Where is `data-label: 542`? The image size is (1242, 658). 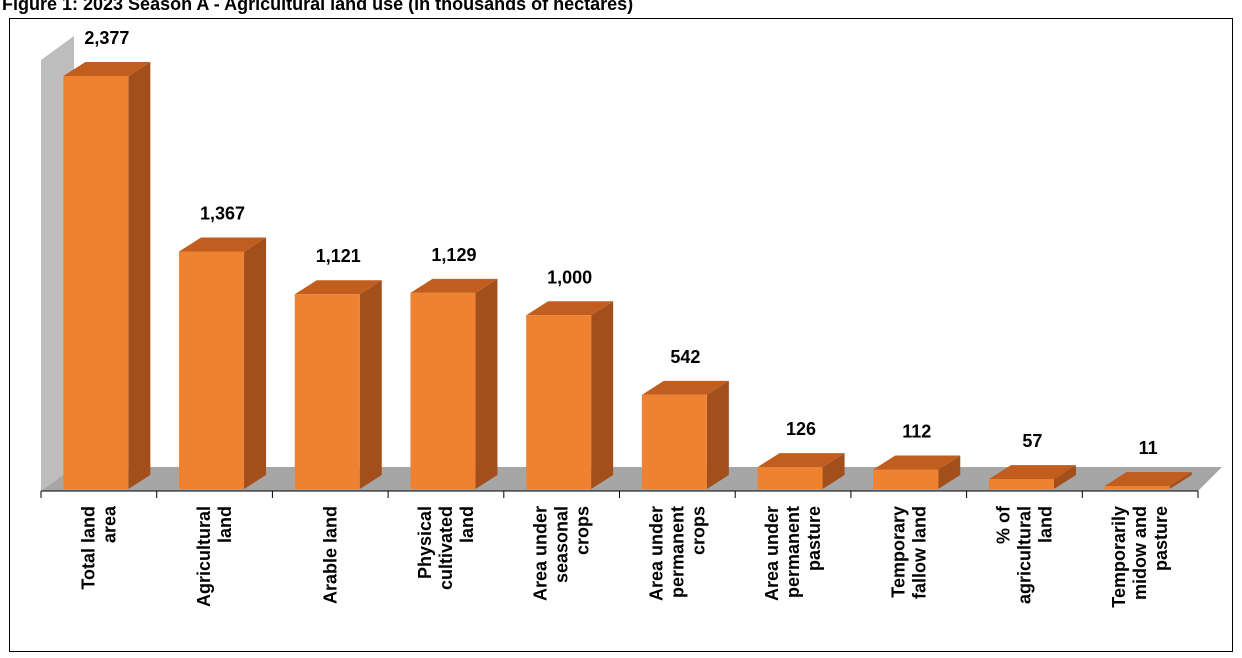
data-label: 542 is located at coordinates (685, 357).